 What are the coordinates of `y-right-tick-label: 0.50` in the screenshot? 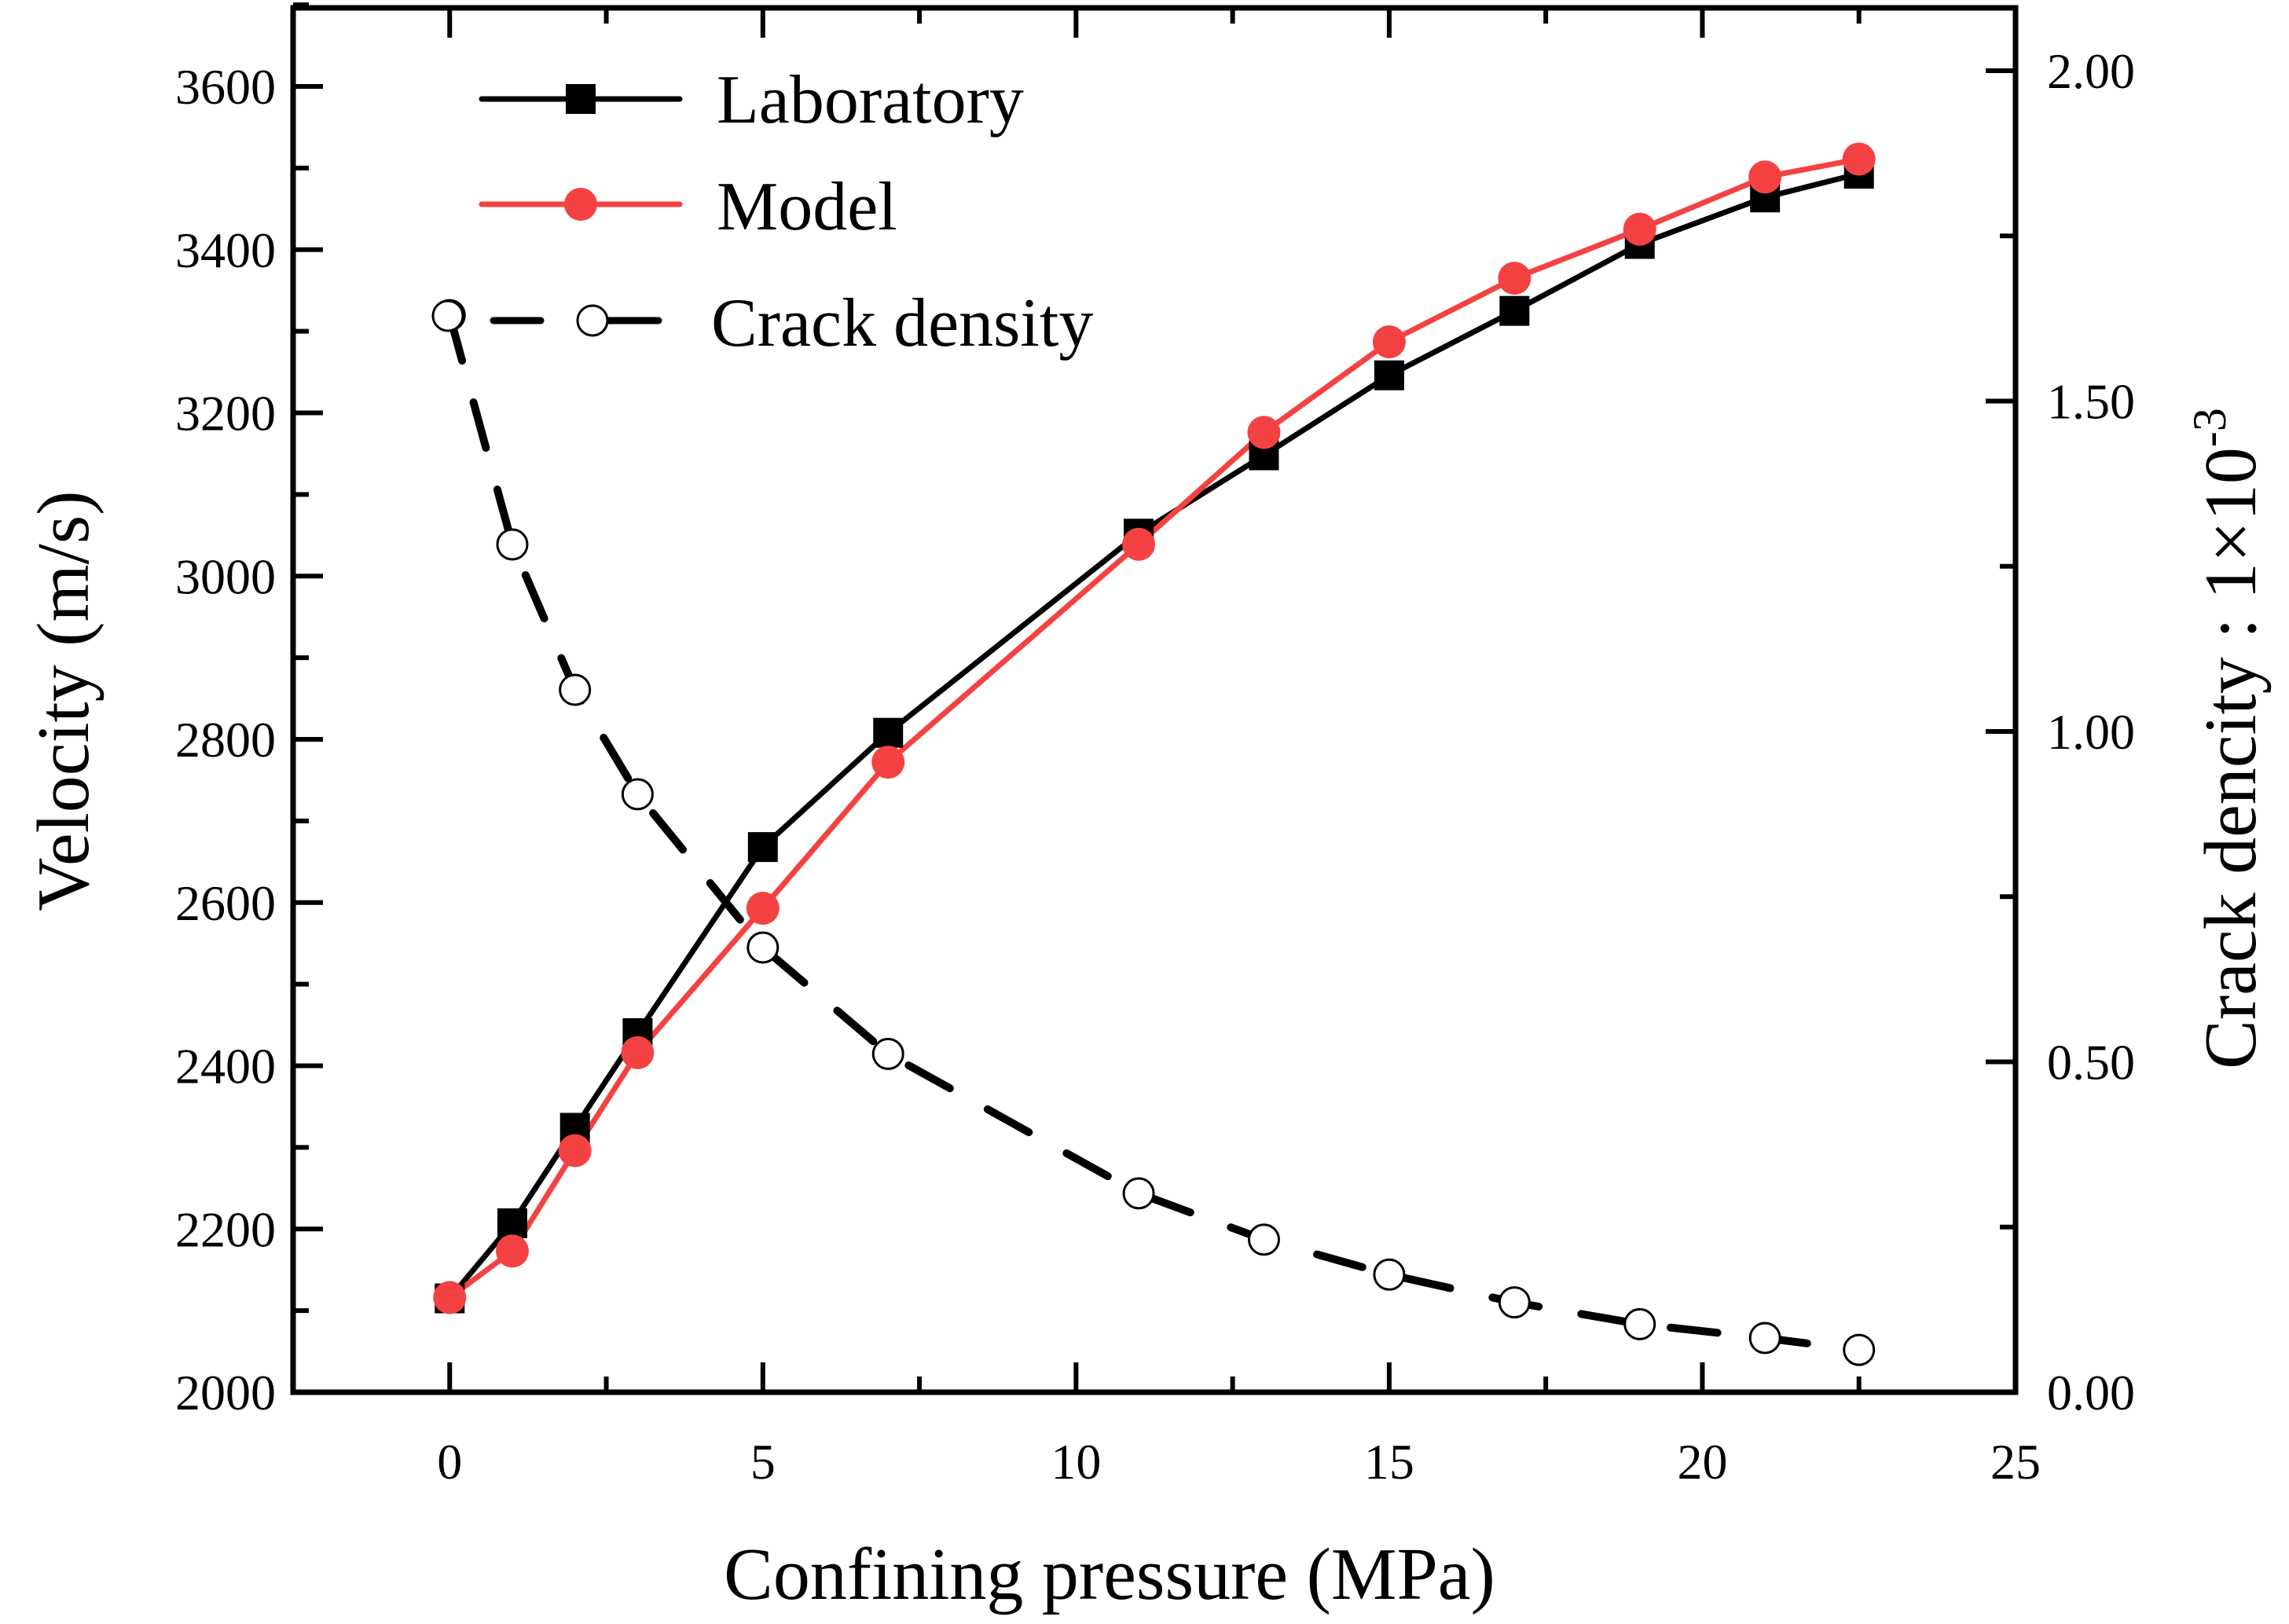 It's located at (2091, 1063).